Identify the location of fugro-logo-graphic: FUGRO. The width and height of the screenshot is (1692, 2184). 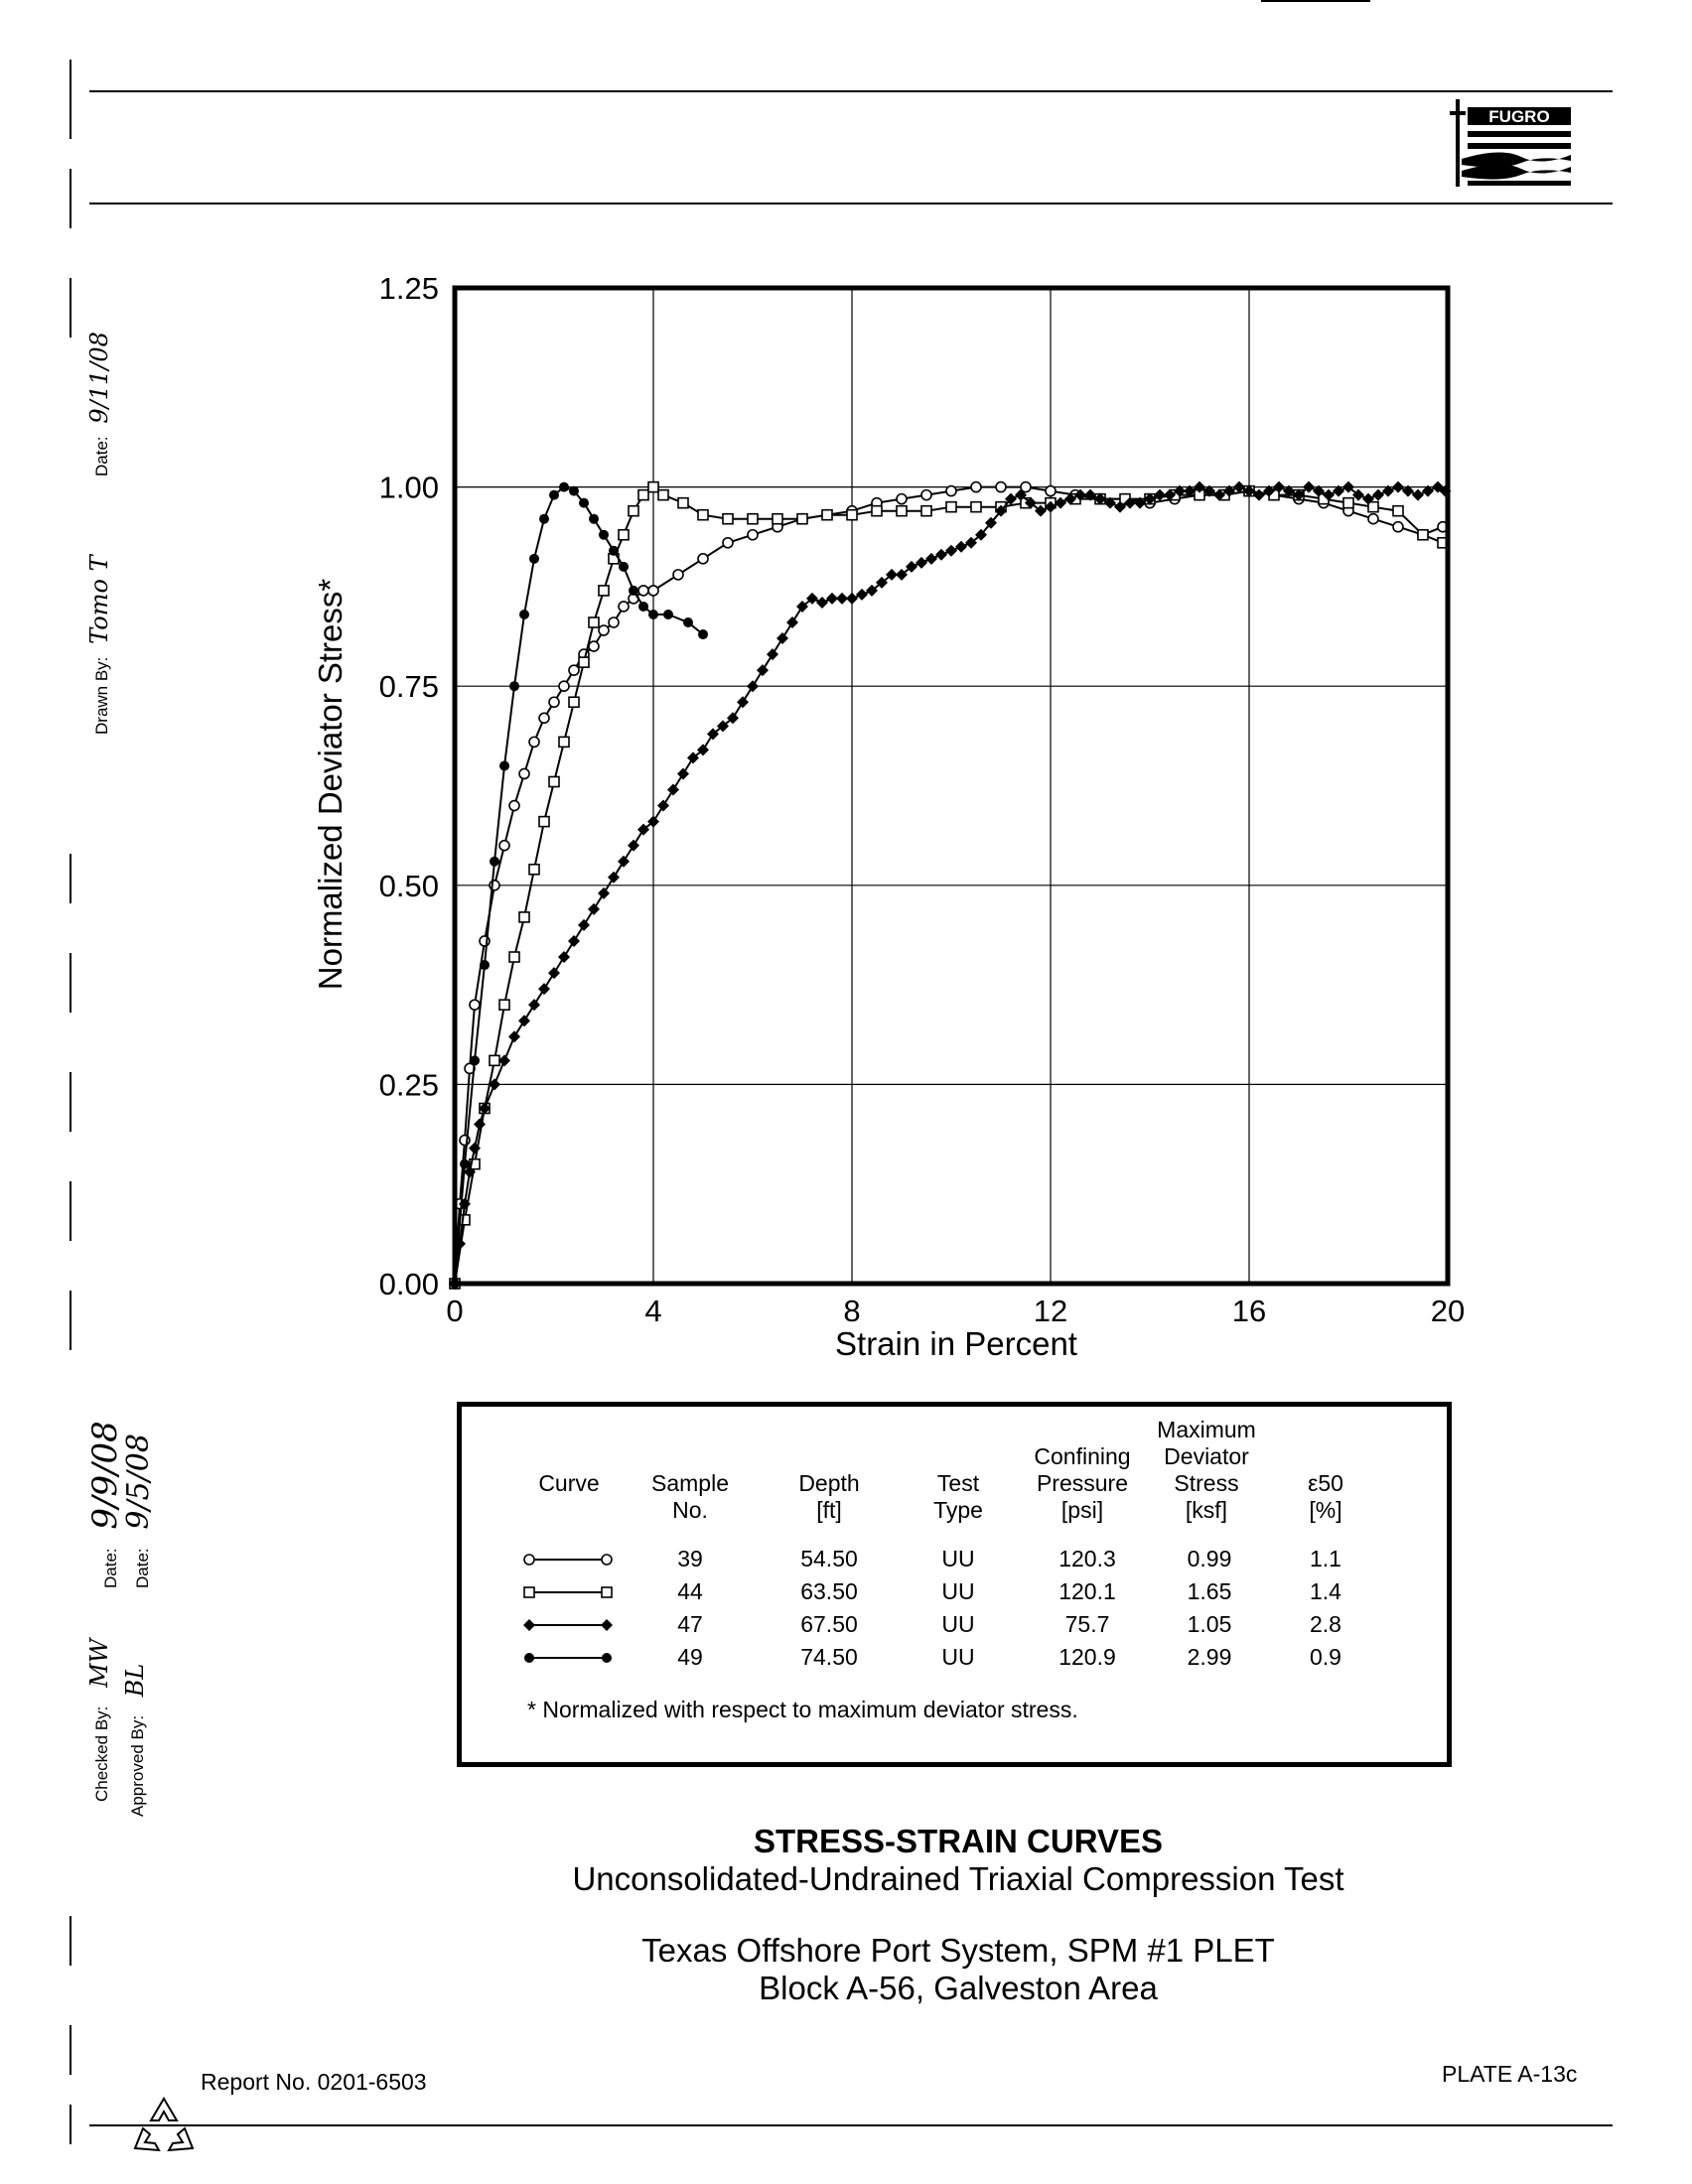
(1510, 143).